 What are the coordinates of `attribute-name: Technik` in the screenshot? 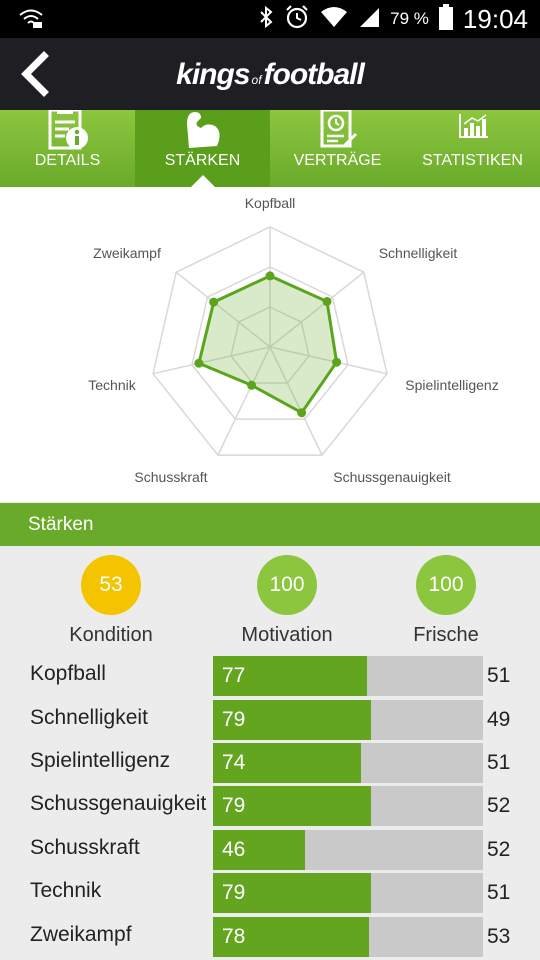 It's located at (66, 890).